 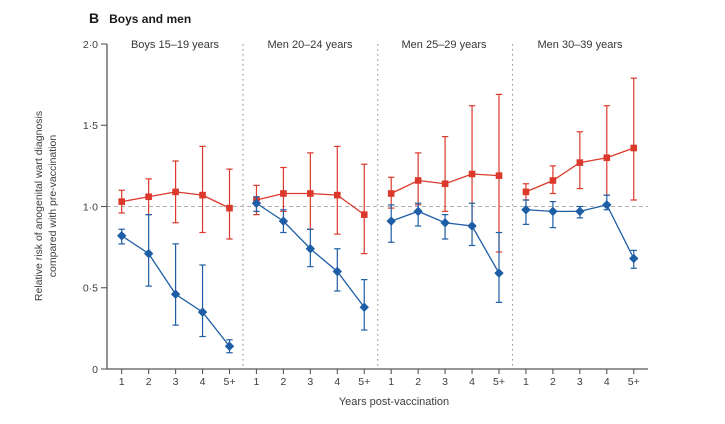 I want to click on y-tick-label: 0·5, so click(x=90, y=289).